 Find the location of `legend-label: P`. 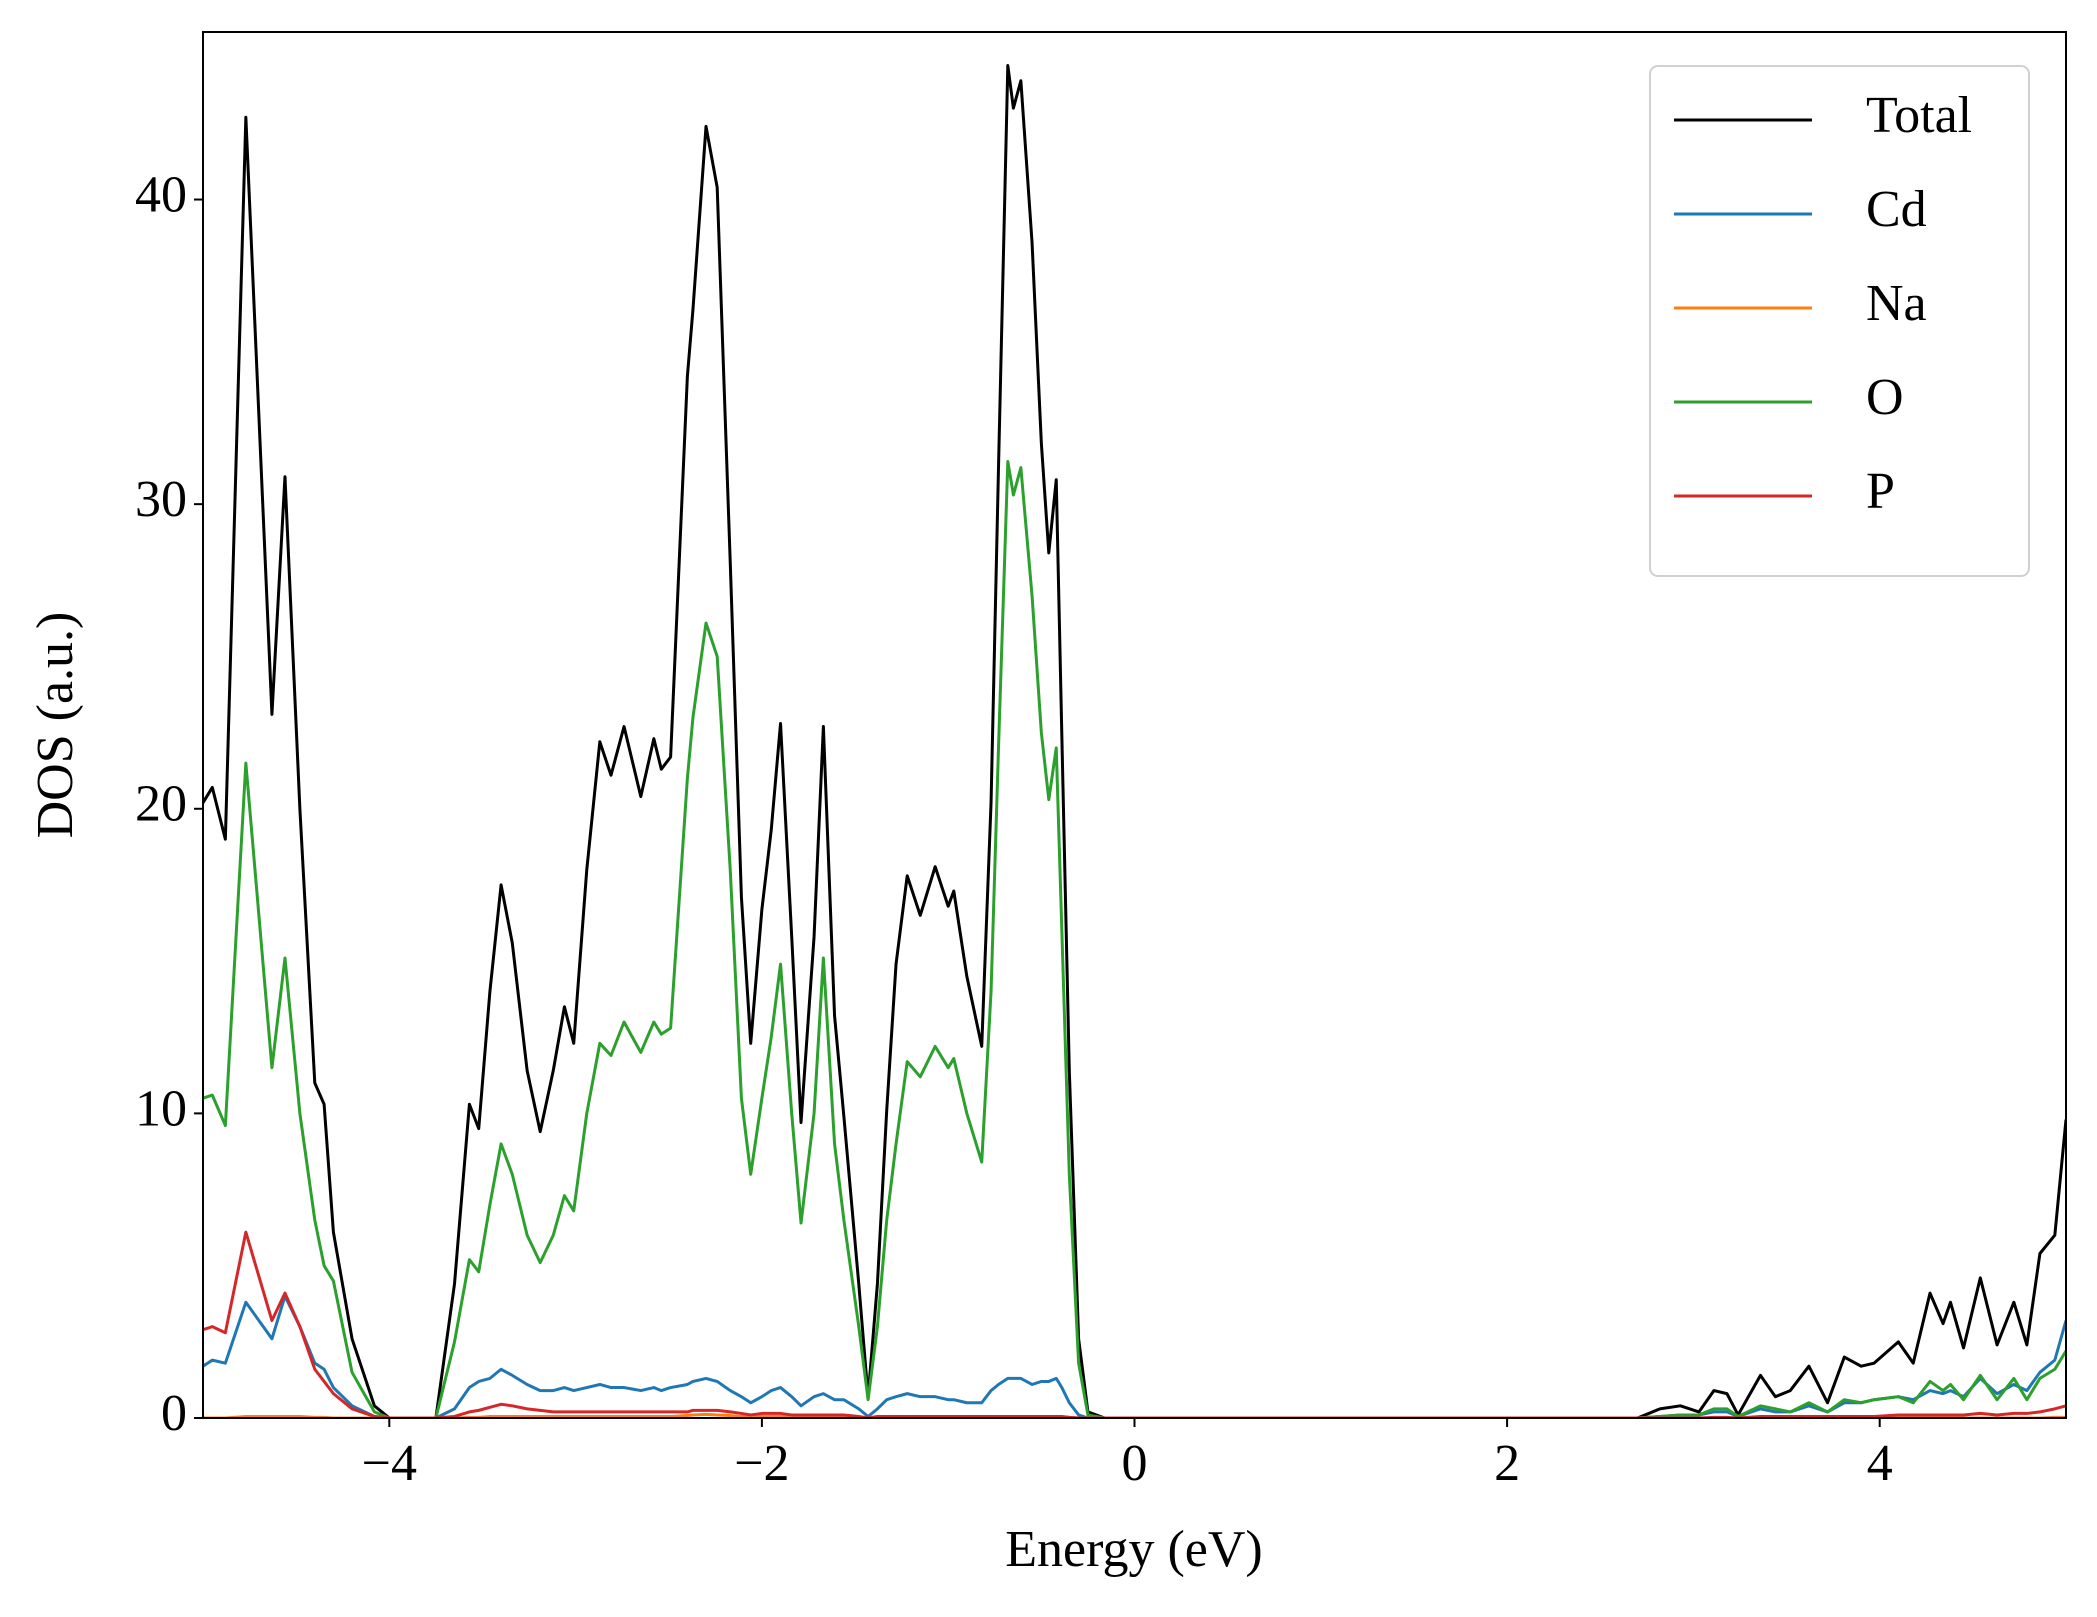

legend-label: P is located at coordinates (1880, 491).